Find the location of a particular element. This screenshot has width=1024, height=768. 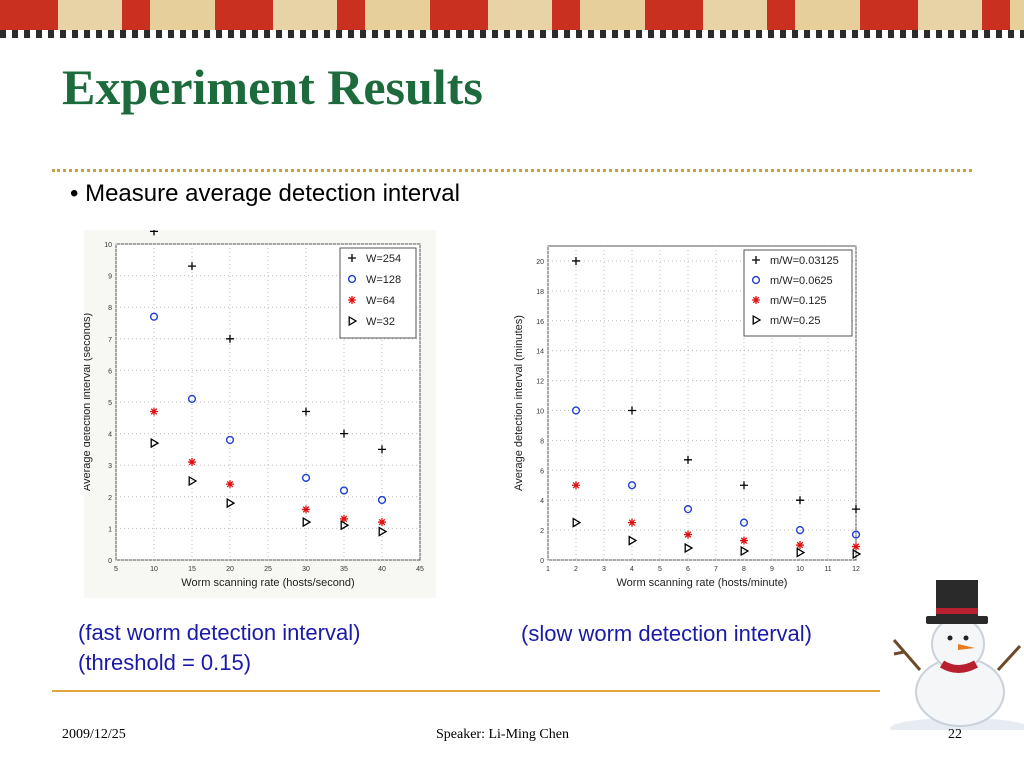

slow-x-tick-label: 8 is located at coordinates (744, 569).